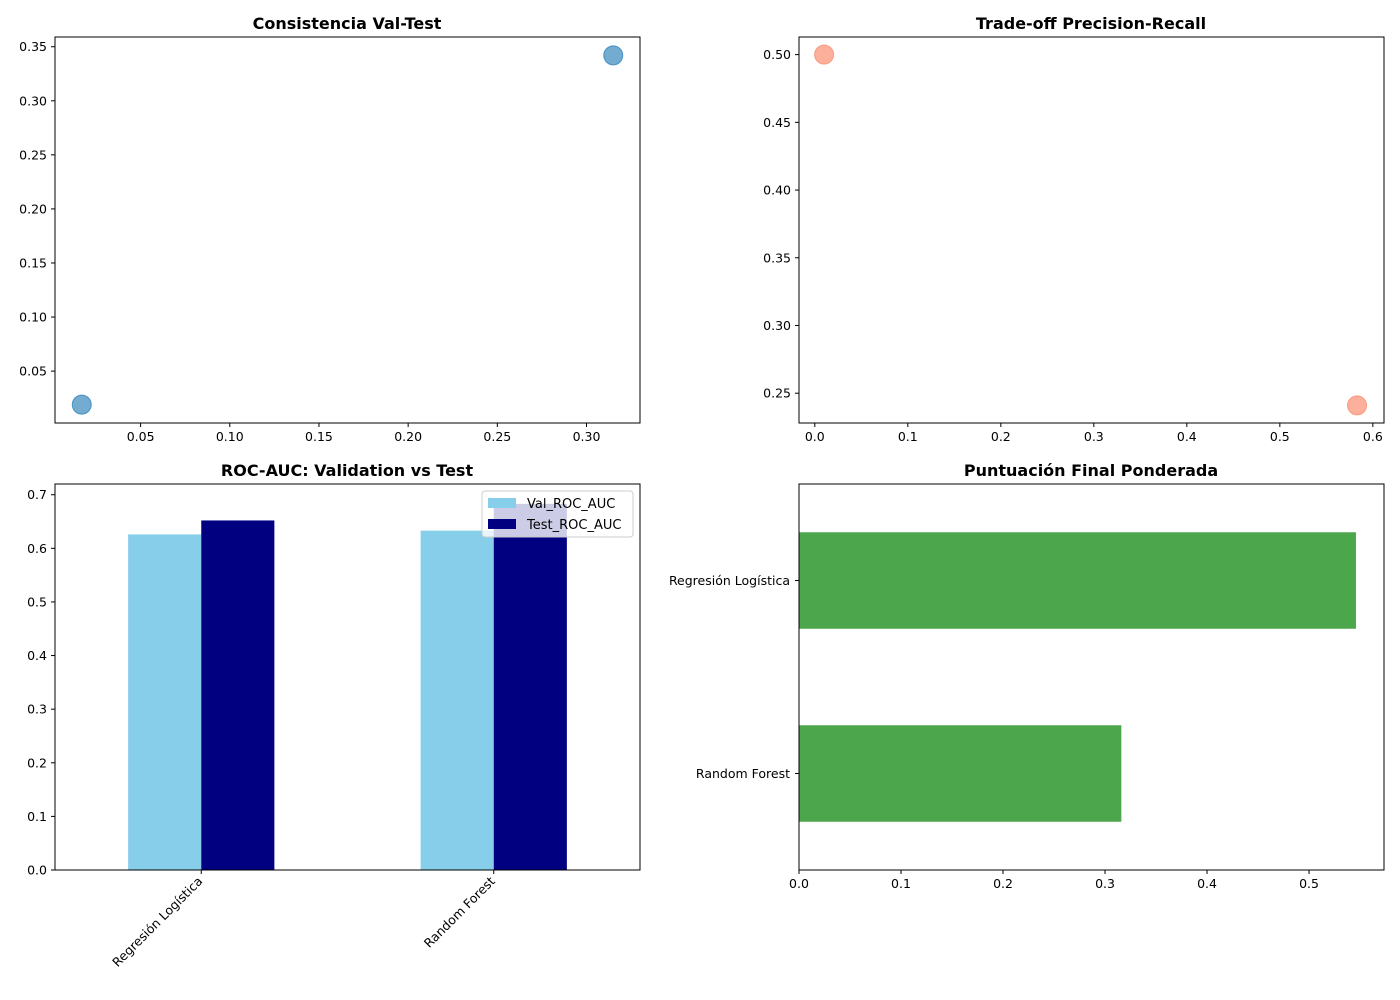  Describe the element at coordinates (459, 911) in the screenshot. I see `x-tick-label: Random Forest` at that location.